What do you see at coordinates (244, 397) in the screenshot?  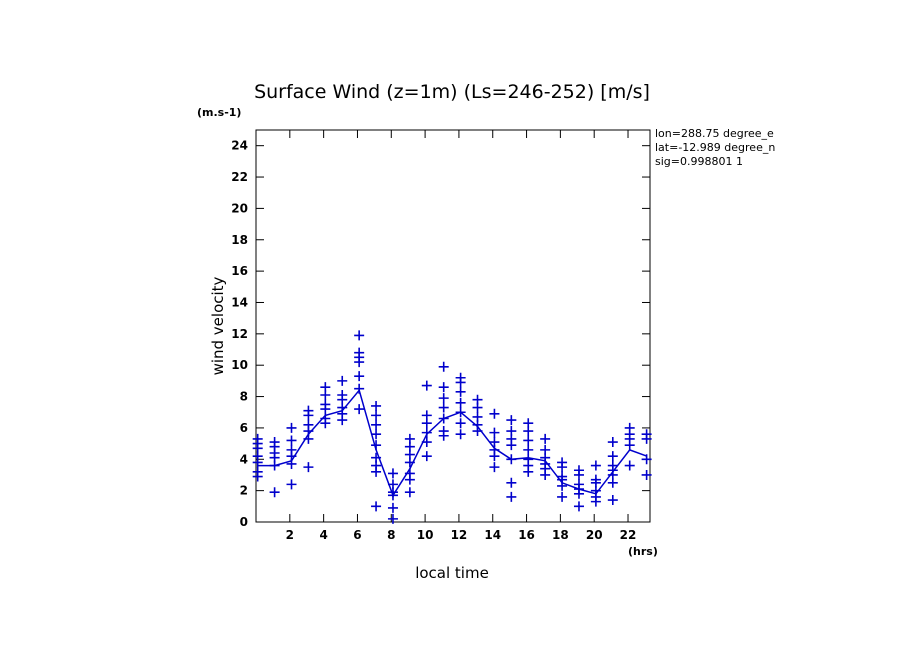 I see `y-tick-label: 8` at bounding box center [244, 397].